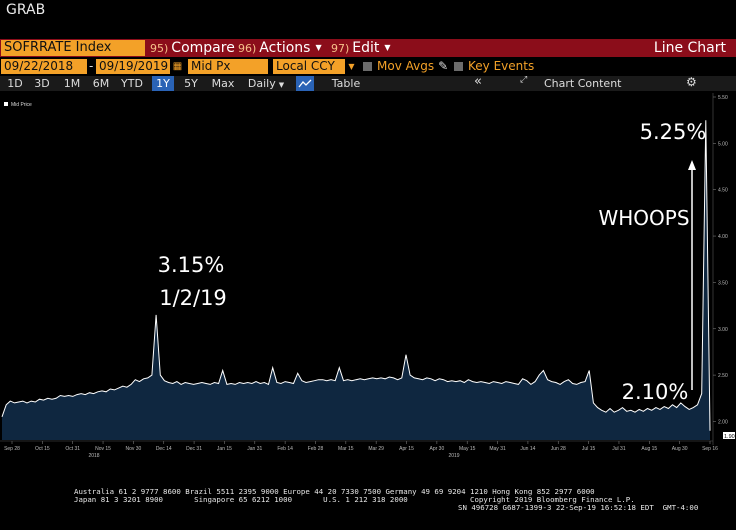 The width and height of the screenshot is (736, 530). What do you see at coordinates (44, 66) in the screenshot?
I see `start-date-field: 09/22/2018` at bounding box center [44, 66].